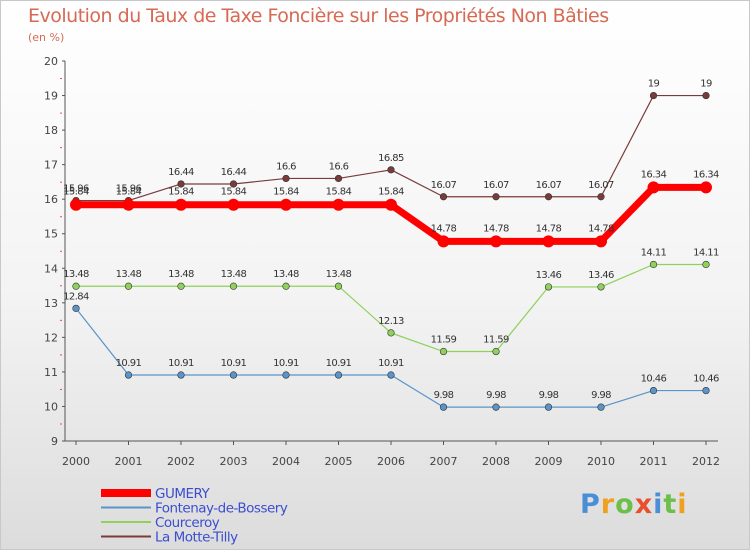  Describe the element at coordinates (51, 61) in the screenshot. I see `y-tick-label: 20` at that location.